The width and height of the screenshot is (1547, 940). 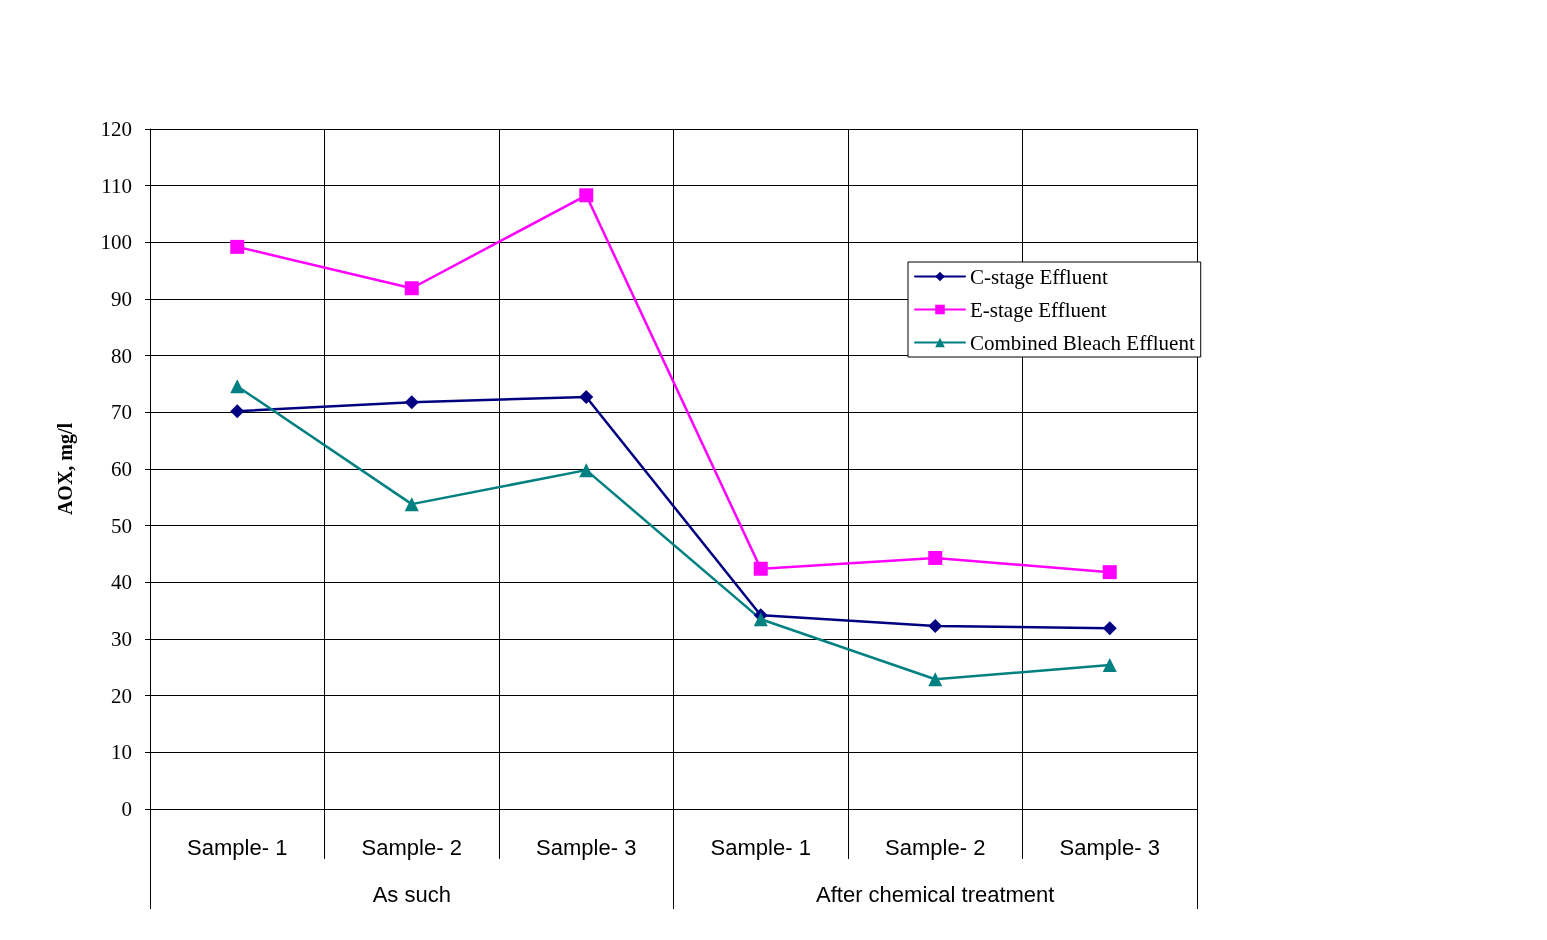 What do you see at coordinates (121, 299) in the screenshot?
I see `y-tick-label: 90` at bounding box center [121, 299].